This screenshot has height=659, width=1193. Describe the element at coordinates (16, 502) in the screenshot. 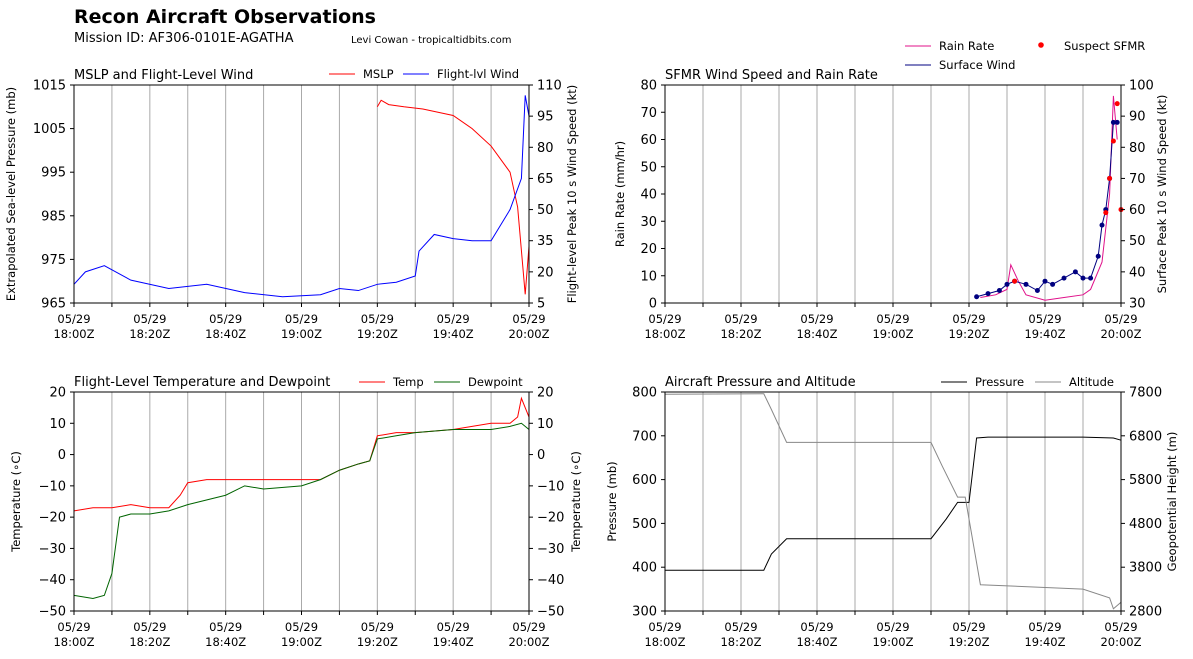

I see `y-axis-label: Temperature (∘C)` at that location.